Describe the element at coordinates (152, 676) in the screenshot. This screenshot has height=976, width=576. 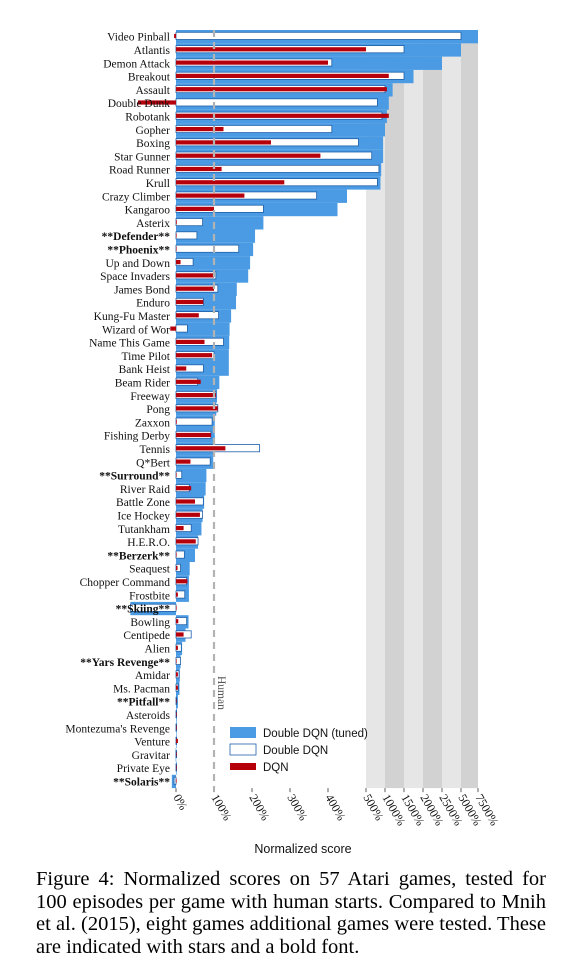
I see `game-label: Amidar` at that location.